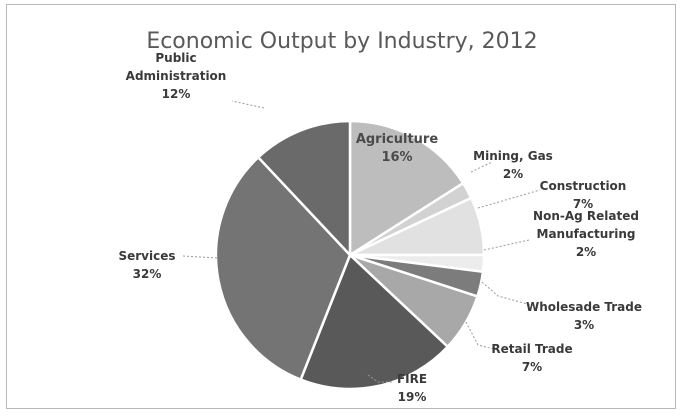 This screenshot has width=685, height=416. What do you see at coordinates (248, 104) in the screenshot?
I see `leader-line-public-administration` at bounding box center [248, 104].